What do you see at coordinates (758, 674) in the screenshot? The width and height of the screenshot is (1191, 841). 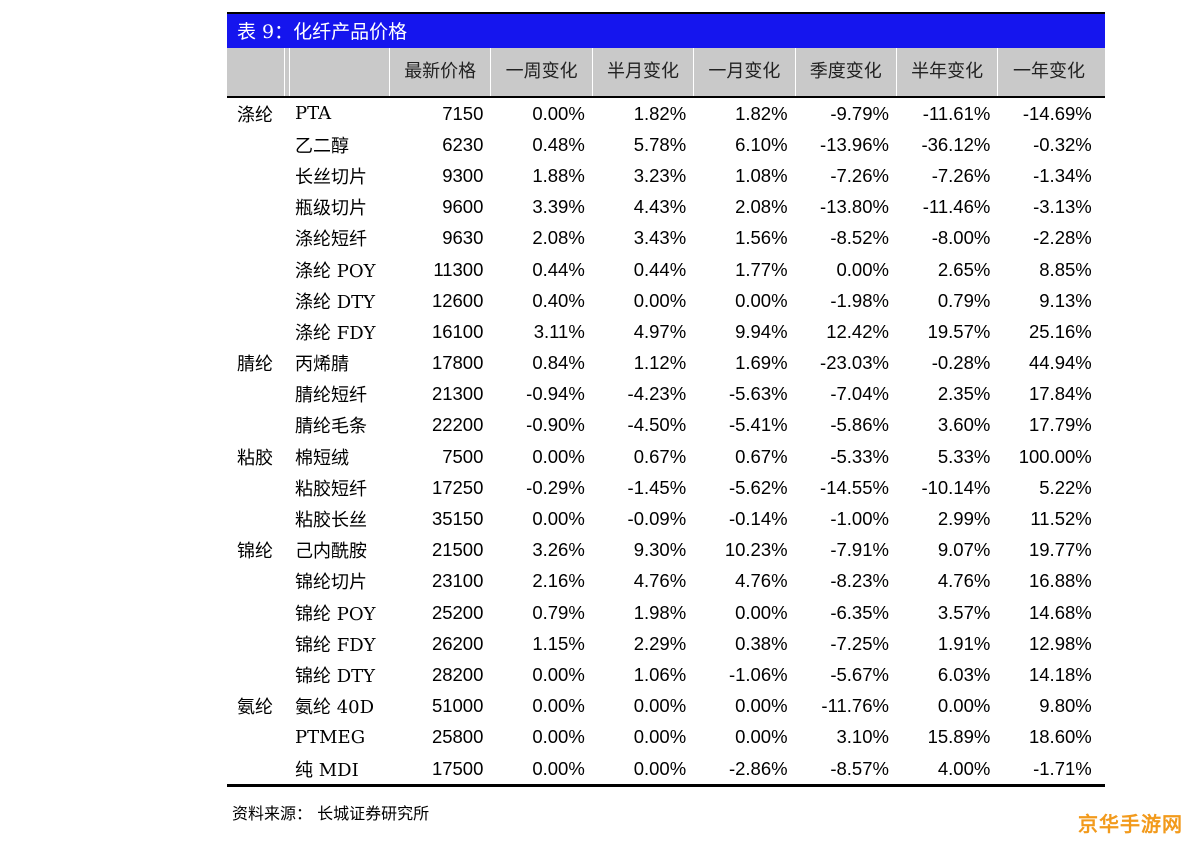 I see `cell-month-change: -1.06%` at bounding box center [758, 674].